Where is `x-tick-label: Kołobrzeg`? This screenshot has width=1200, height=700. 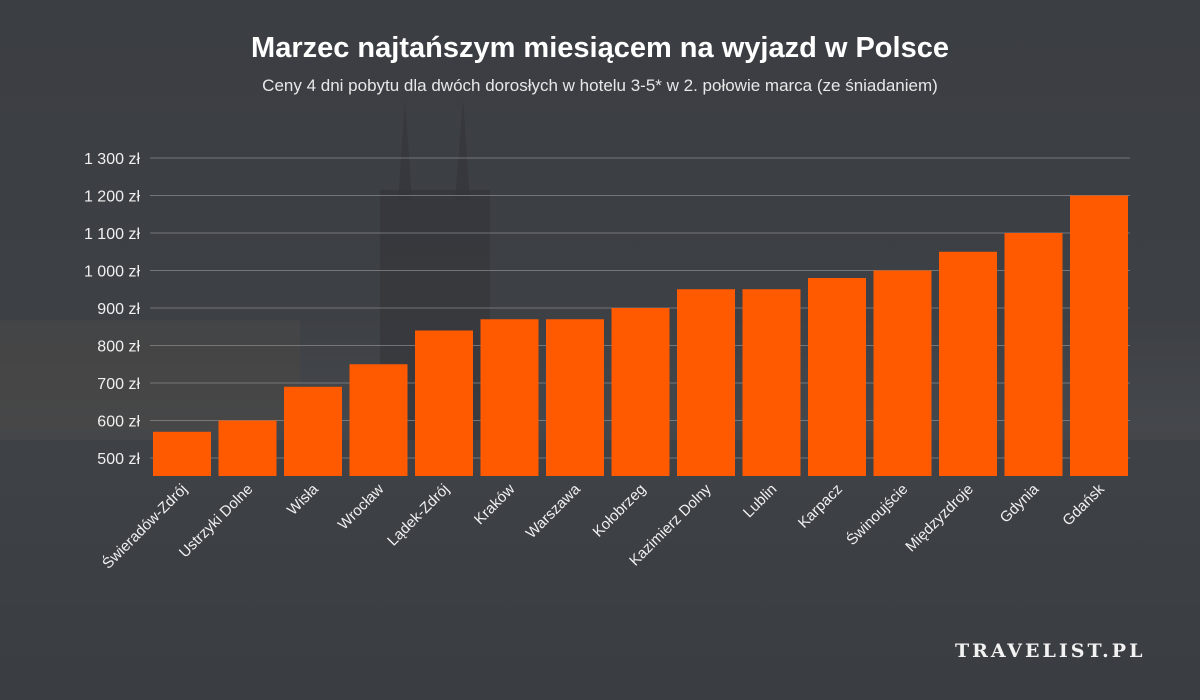
x-tick-label: Kołobrzeg is located at coordinates (620, 511).